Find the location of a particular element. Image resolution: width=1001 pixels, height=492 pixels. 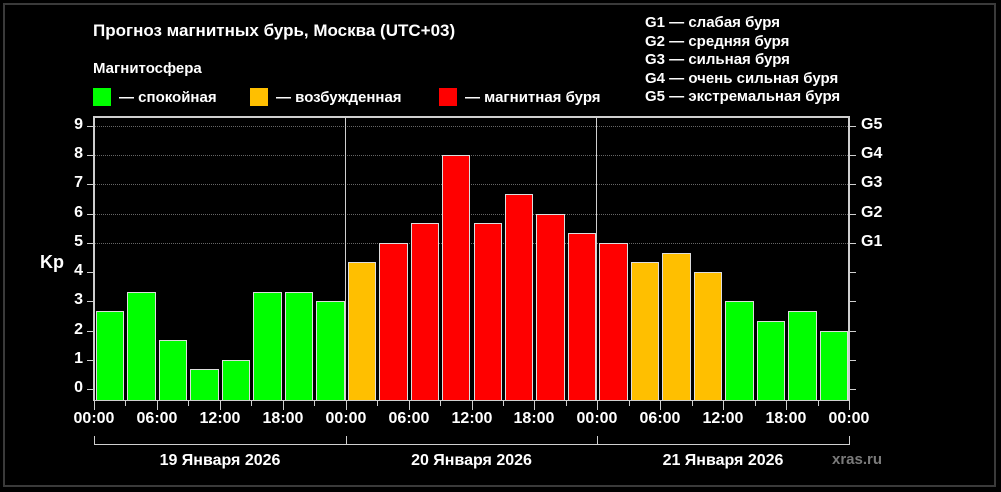

day-label: 20 Января 2026 is located at coordinates (471, 460).